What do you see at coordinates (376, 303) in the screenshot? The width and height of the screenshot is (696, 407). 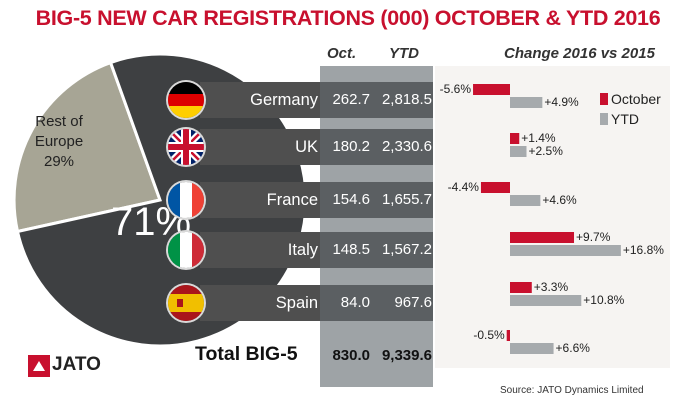 I see `row-band-spain` at bounding box center [376, 303].